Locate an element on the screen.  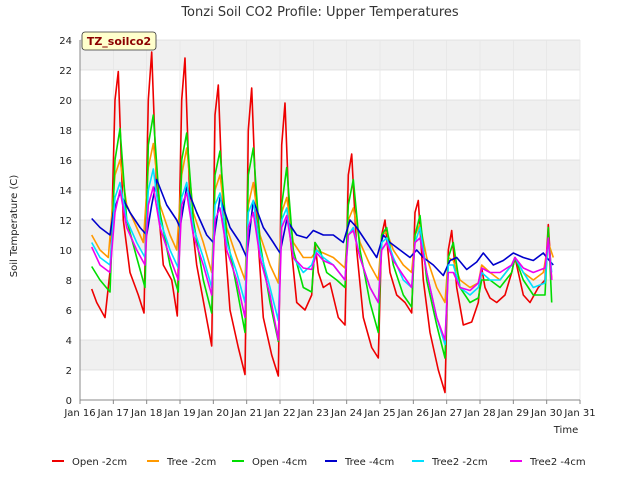
x-tick-label: Jan 24 is located at coordinates (346, 413).